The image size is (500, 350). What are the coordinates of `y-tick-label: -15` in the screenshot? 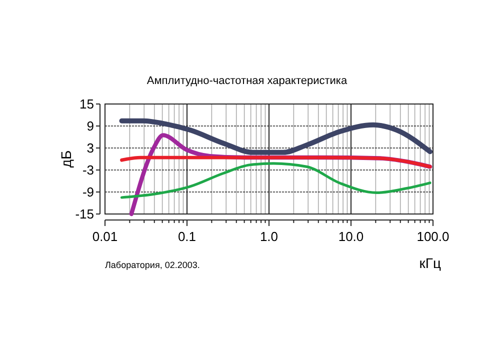 It's located at (84, 214).